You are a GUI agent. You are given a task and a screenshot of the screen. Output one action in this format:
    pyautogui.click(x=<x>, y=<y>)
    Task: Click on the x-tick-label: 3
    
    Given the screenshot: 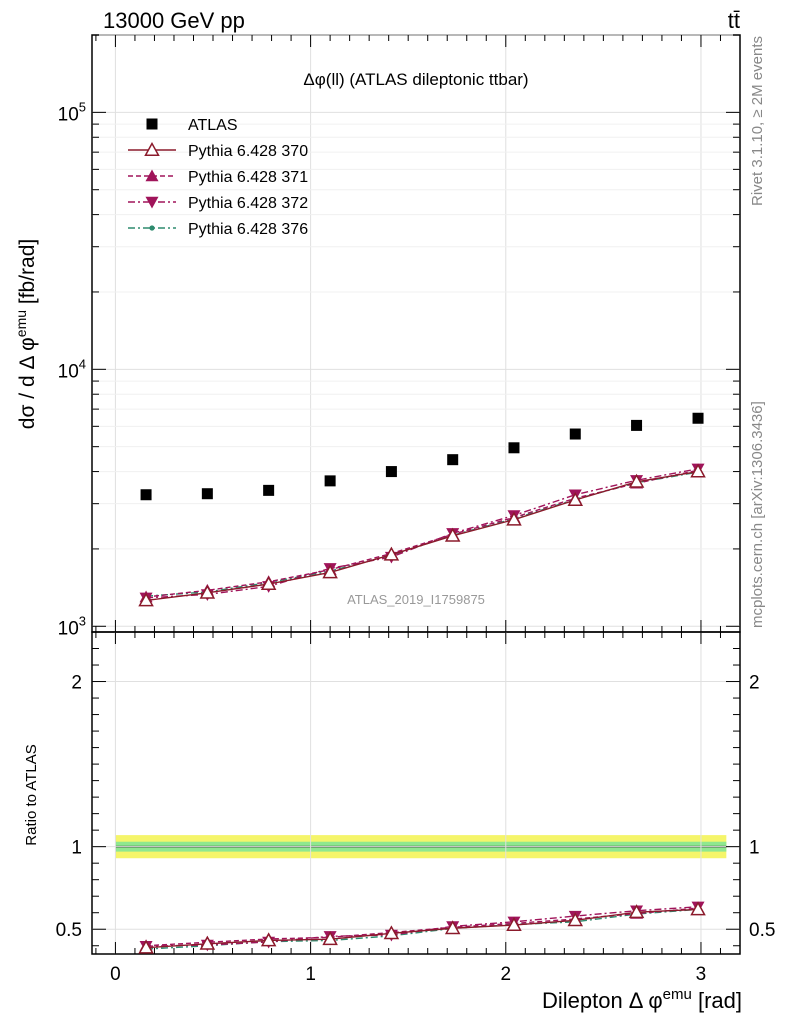 What is the action you would take?
    pyautogui.click(x=701, y=974)
    